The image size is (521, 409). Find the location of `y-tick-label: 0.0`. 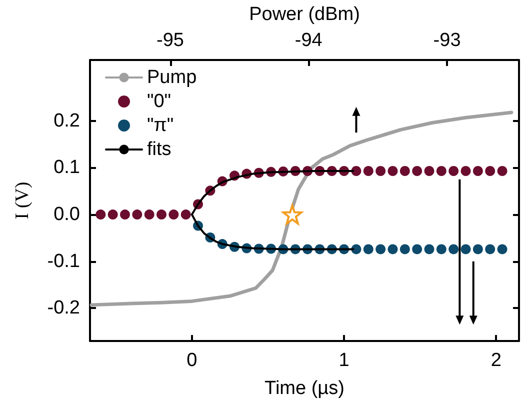

y-tick-label: 0.0 is located at coordinates (67, 215).